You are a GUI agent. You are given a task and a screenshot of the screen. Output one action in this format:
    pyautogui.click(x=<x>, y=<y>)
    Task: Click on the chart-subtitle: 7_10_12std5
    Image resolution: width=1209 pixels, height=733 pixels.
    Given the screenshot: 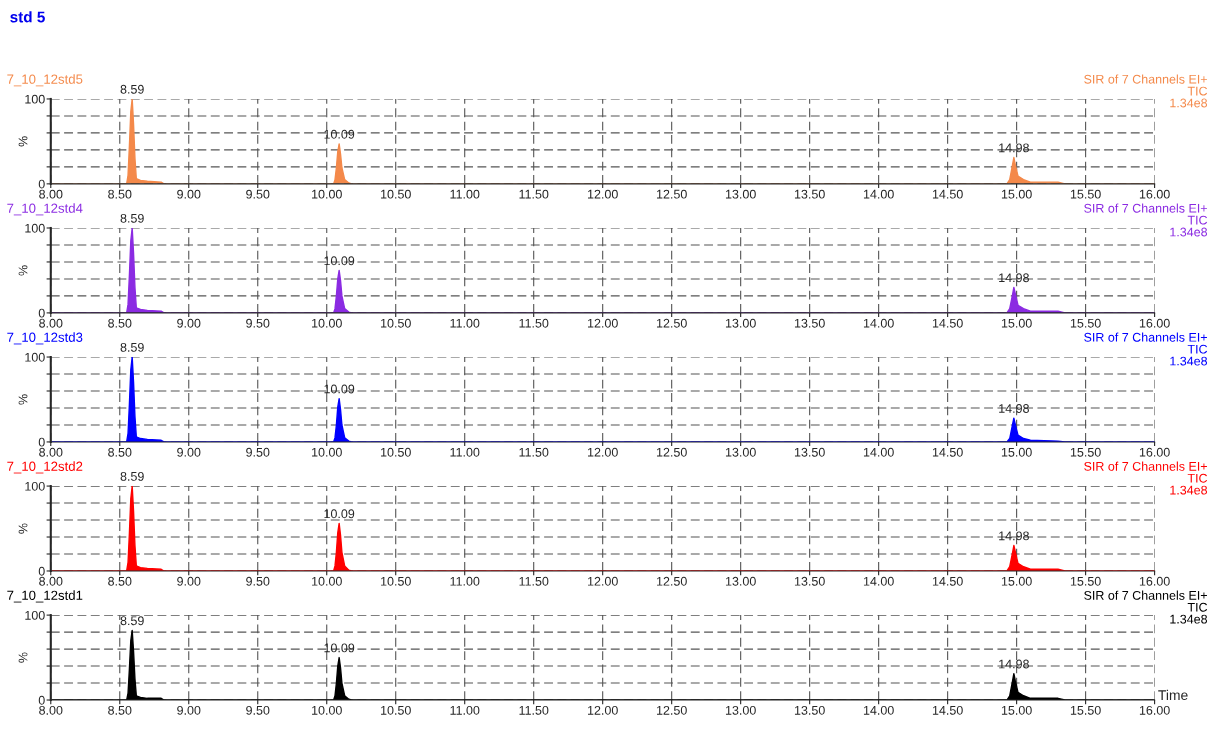 What is the action you would take?
    pyautogui.click(x=45, y=80)
    